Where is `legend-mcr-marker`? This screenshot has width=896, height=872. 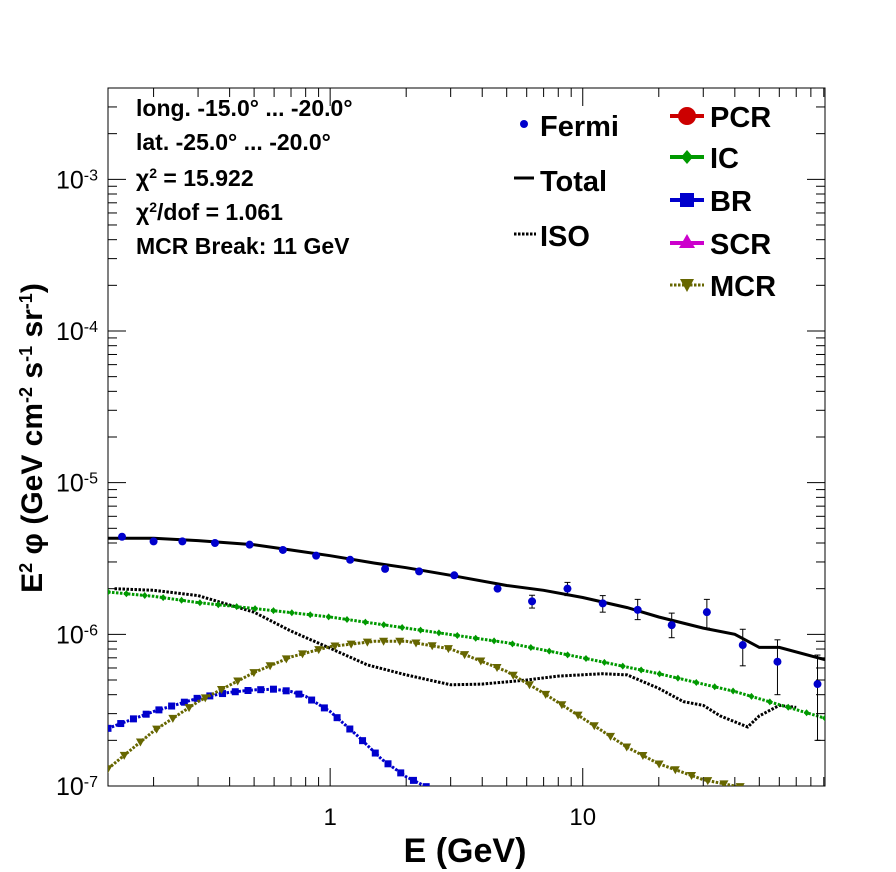
legend-mcr-marker is located at coordinates (687, 285).